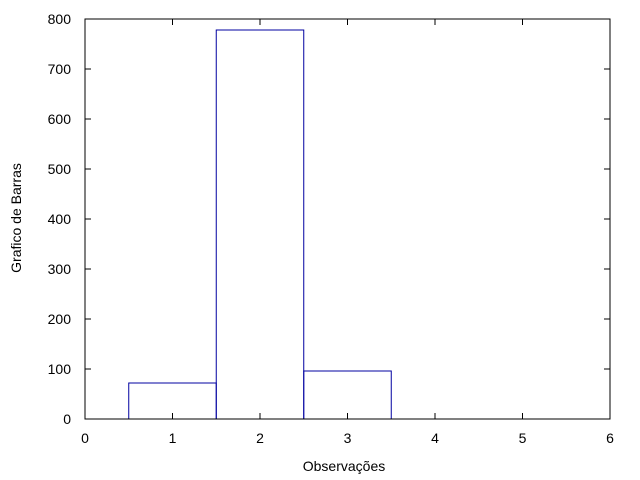  What do you see at coordinates (60, 319) in the screenshot?
I see `y-tick-label: 200` at bounding box center [60, 319].